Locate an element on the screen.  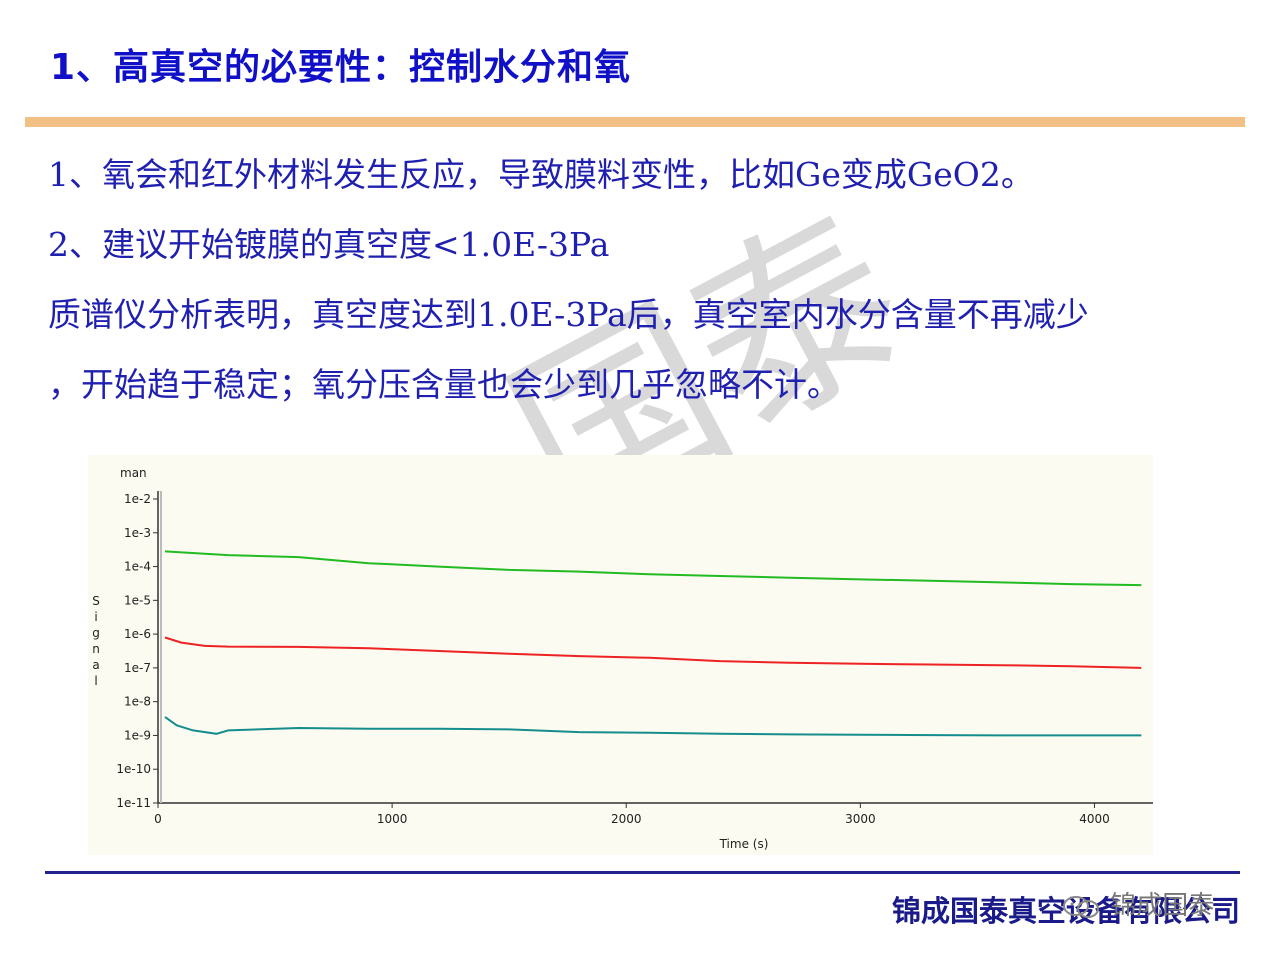
y-tick-label: 1e-4 is located at coordinates (137, 567).